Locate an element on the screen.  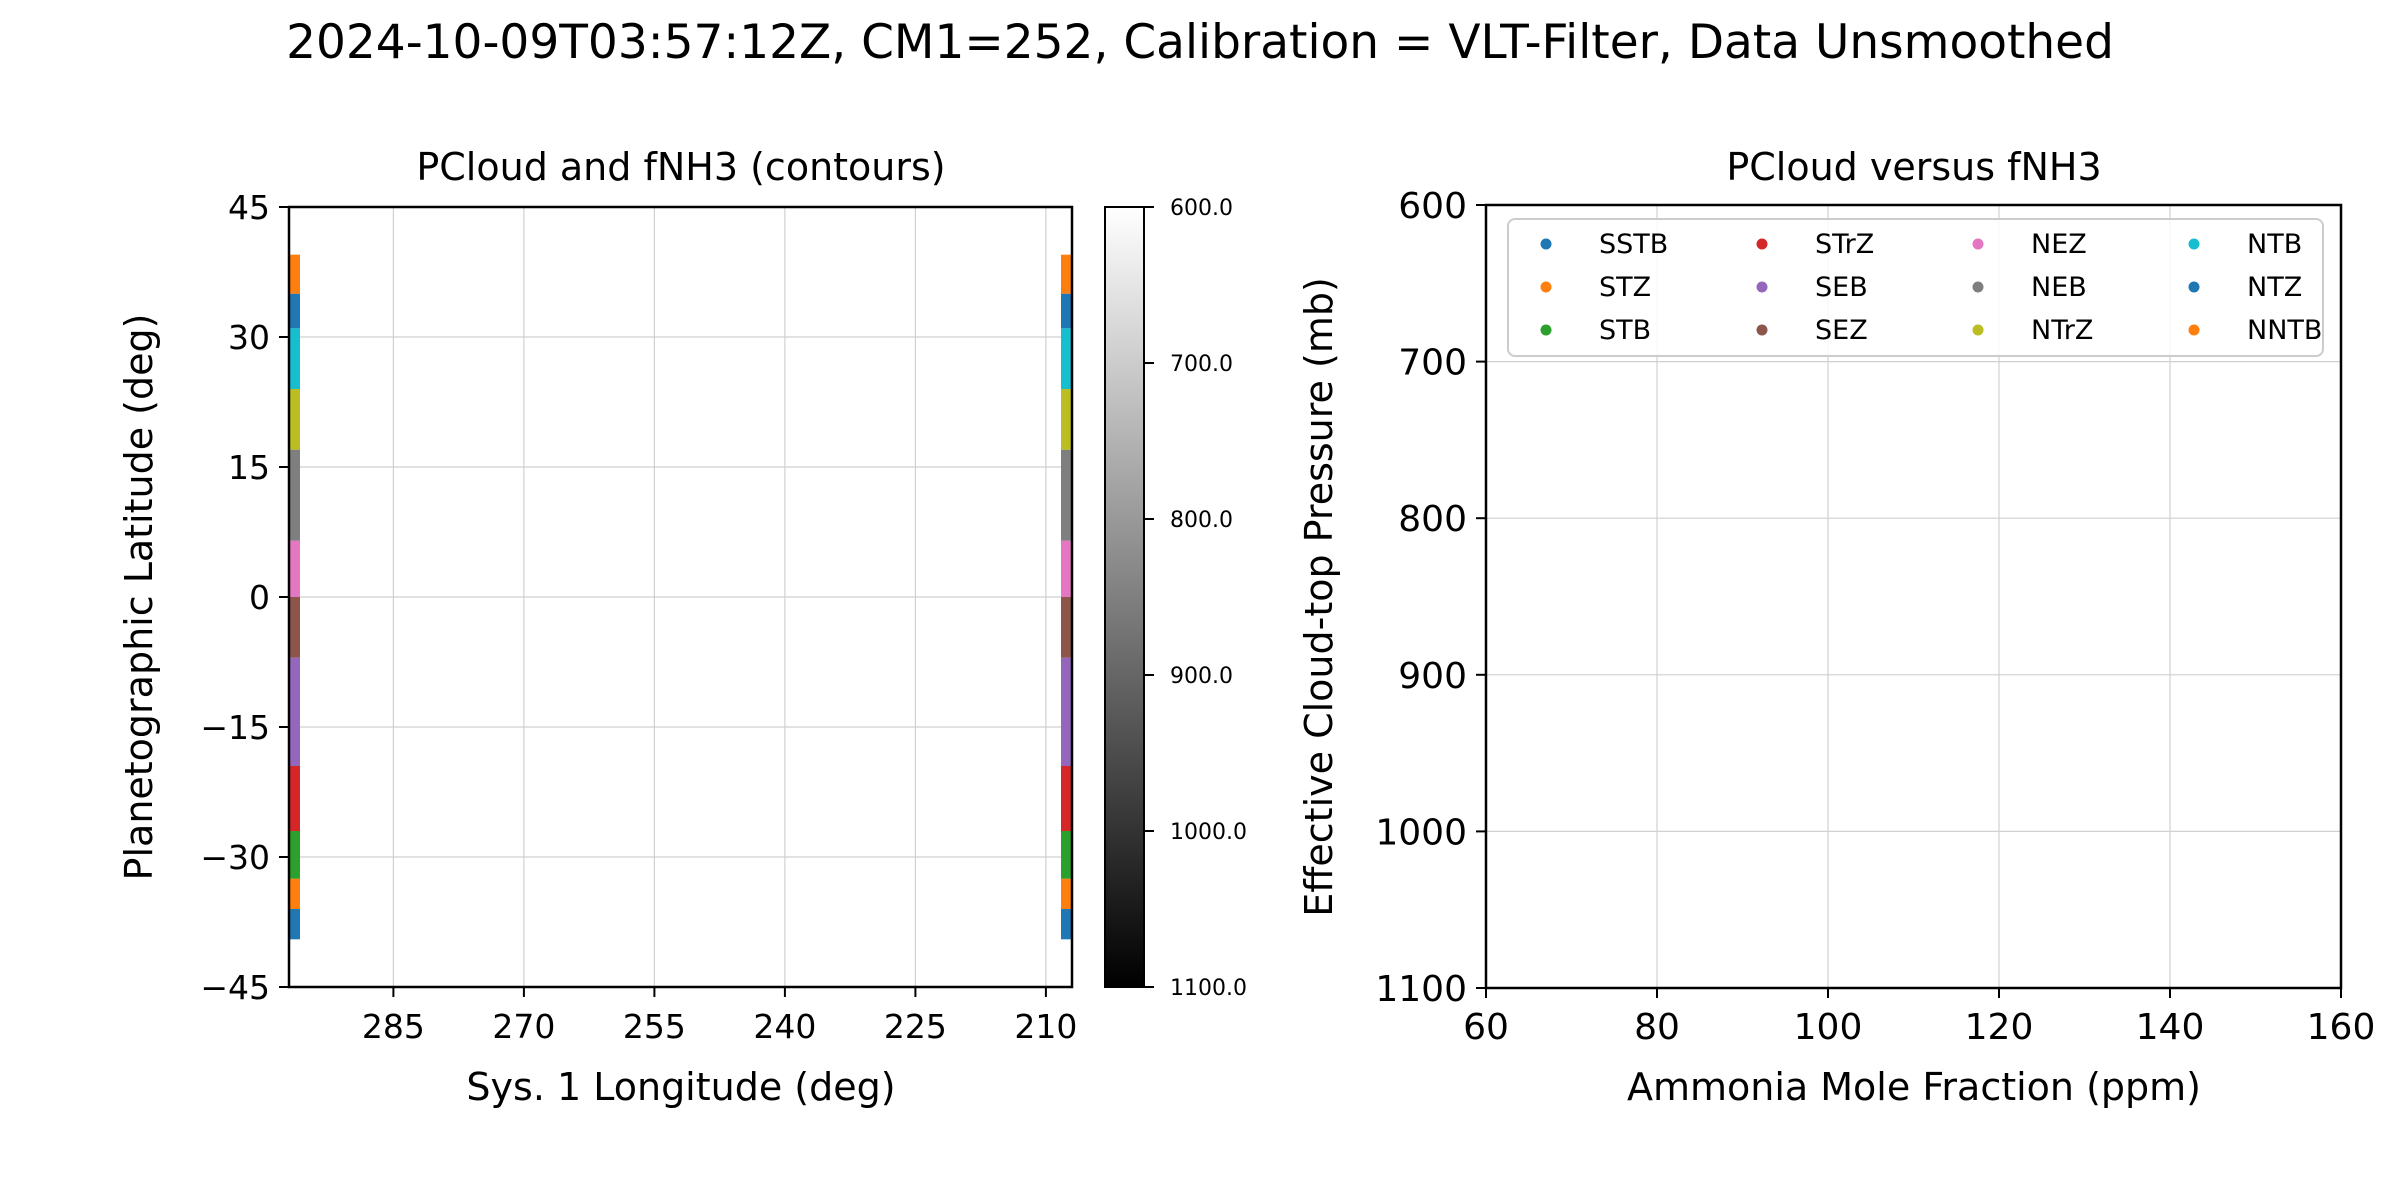
left-y-tick-label: 0 is located at coordinates (259, 597).